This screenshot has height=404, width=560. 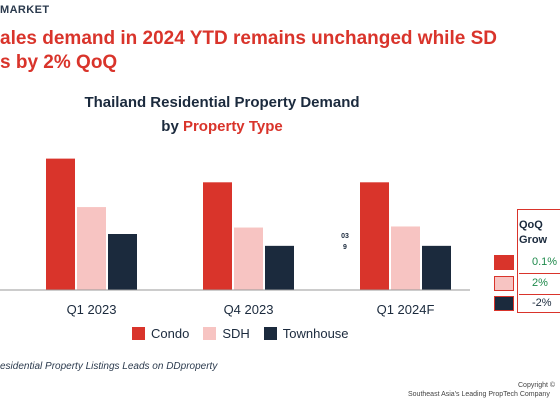 I want to click on qoq-header-2: Grow, so click(x=533, y=240).